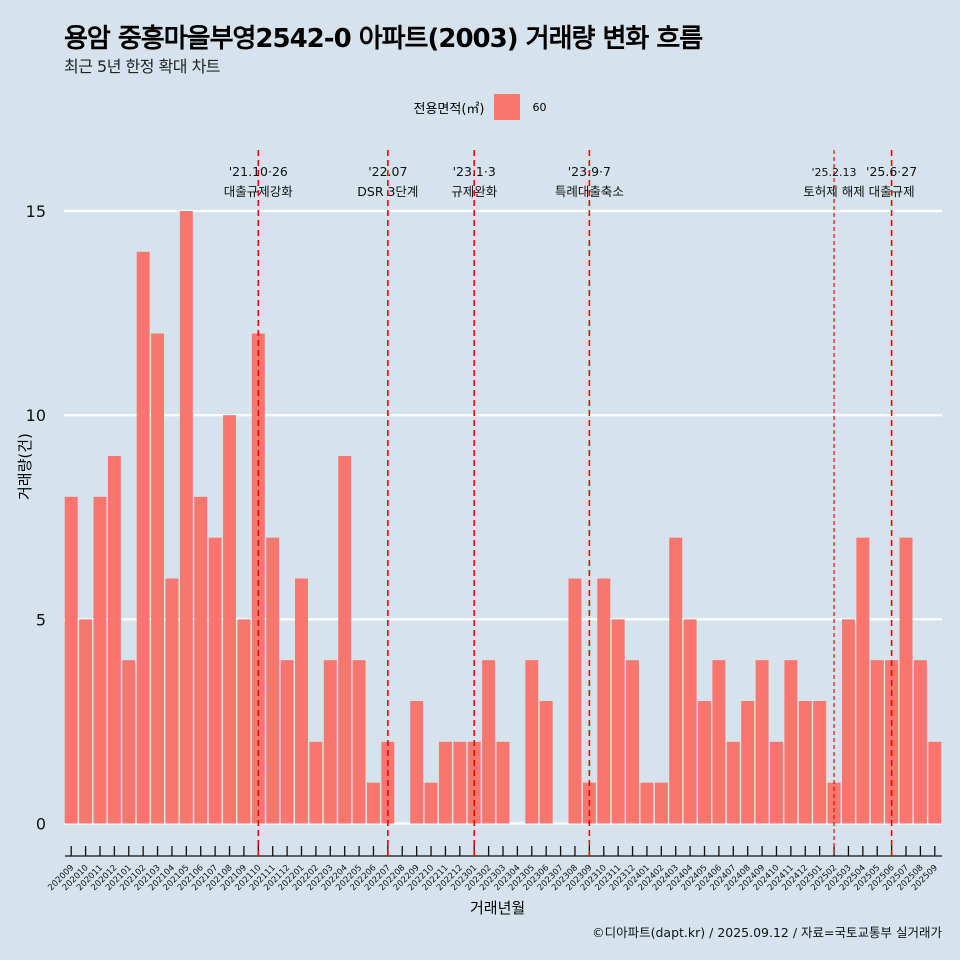 The width and height of the screenshot is (960, 960). What do you see at coordinates (589, 171) in the screenshot?
I see `event-date: '23.9·7` at bounding box center [589, 171].